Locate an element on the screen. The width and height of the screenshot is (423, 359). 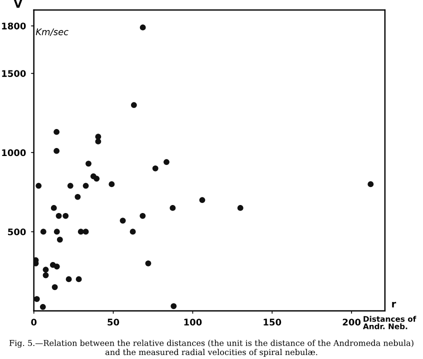
y-tick-label: 500 is located at coordinates (17, 232).